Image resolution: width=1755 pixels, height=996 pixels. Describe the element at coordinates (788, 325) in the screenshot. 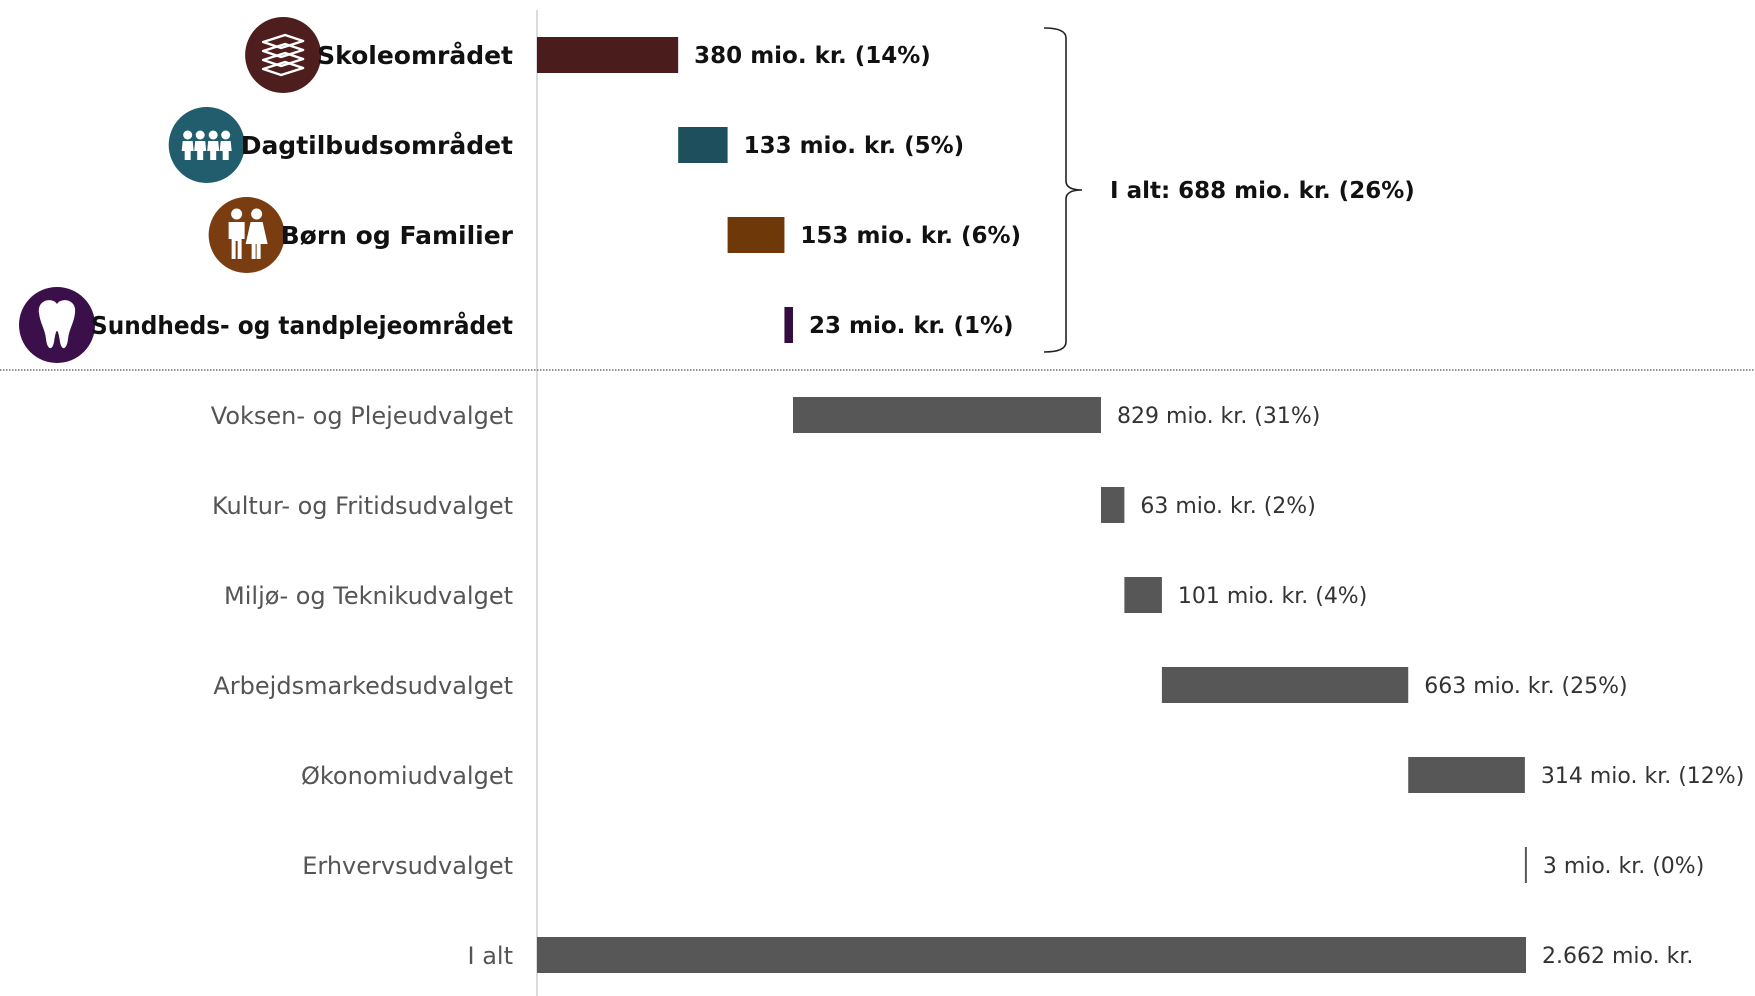

I see `bar-sundheds-og-tandplejeomradet` at that location.